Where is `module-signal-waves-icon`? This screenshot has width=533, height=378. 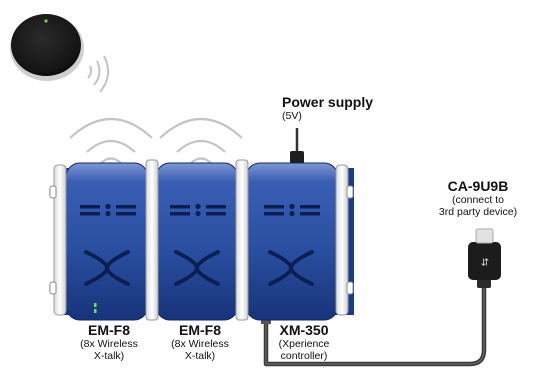
module-signal-waves-icon is located at coordinates (156, 141).